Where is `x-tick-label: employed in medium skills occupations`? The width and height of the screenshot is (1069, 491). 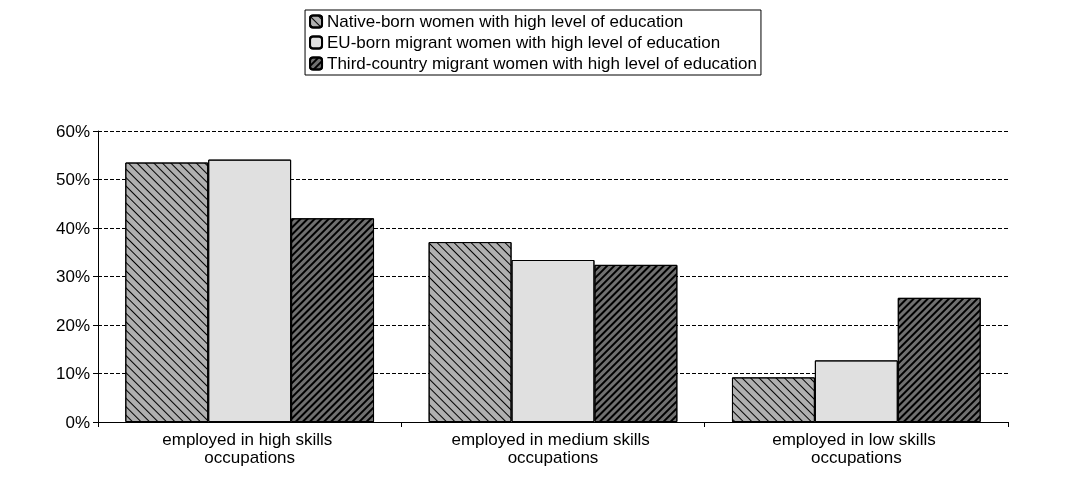
x-tick-label: employed in medium skills occupations is located at coordinates (553, 448).